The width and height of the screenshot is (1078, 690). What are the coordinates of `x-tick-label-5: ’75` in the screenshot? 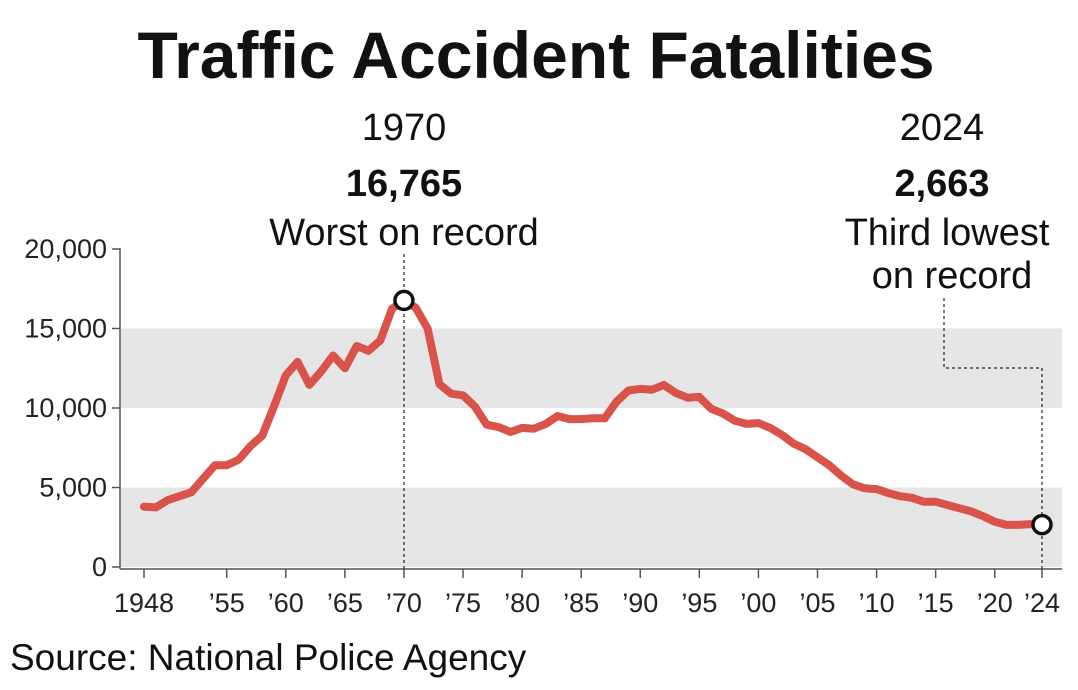 It's located at (463, 603).